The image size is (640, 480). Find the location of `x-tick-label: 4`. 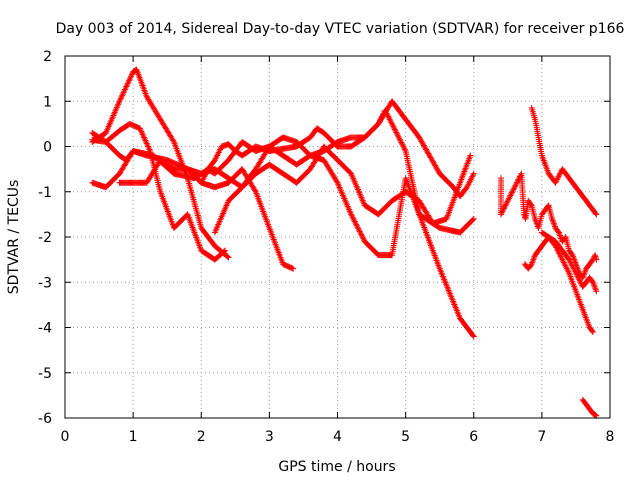

x-tick-label: 4 is located at coordinates (337, 437).